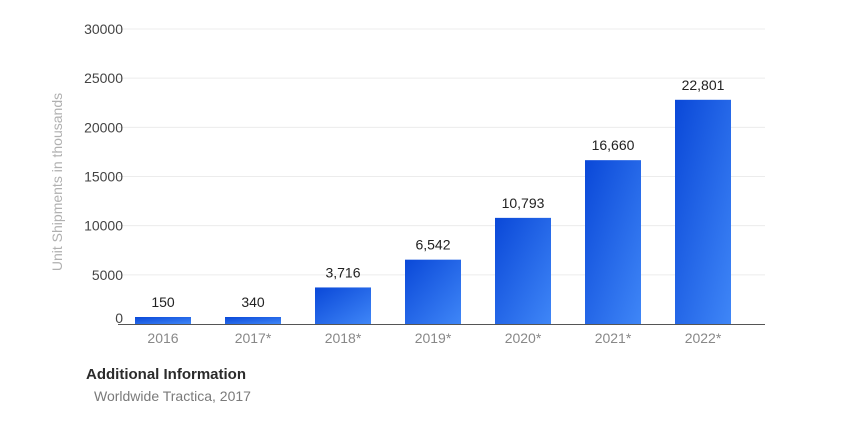 The height and width of the screenshot is (425, 845). I want to click on y-axis-title: Unit Shipments in thousands, so click(57, 182).